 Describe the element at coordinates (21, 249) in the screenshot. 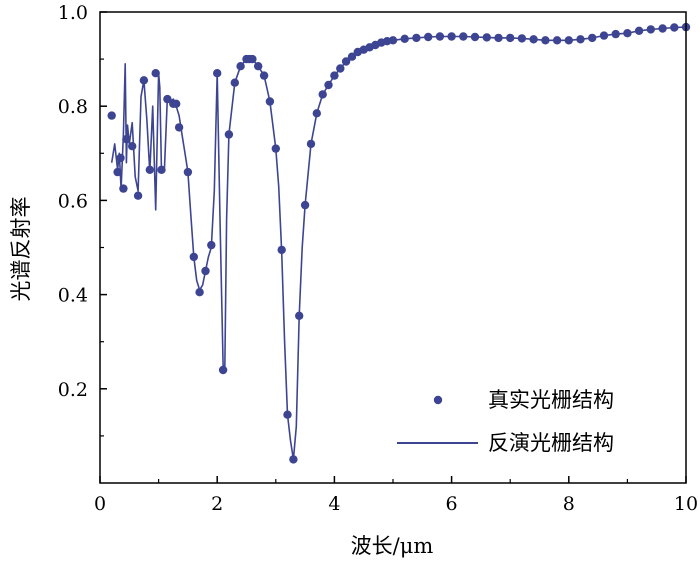

I see `y-axis-title: 光谱反射率` at that location.